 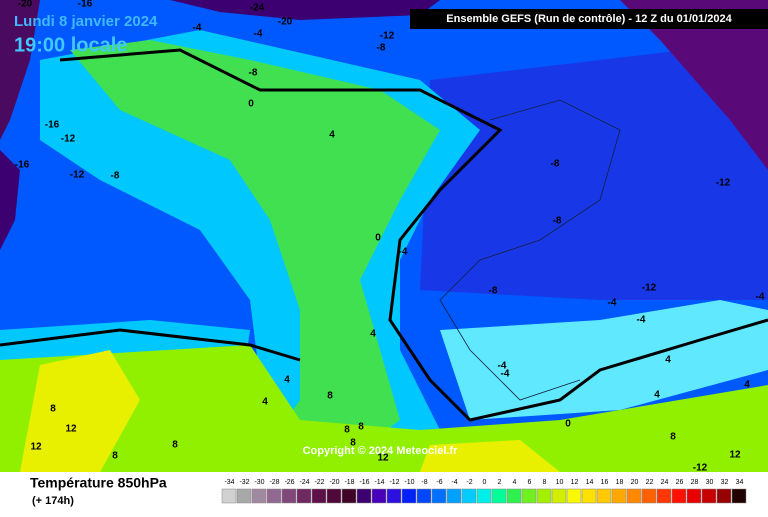 What do you see at coordinates (381, 451) in the screenshot?
I see `copyright: Copyright © 2024 Meteociel.fr` at bounding box center [381, 451].